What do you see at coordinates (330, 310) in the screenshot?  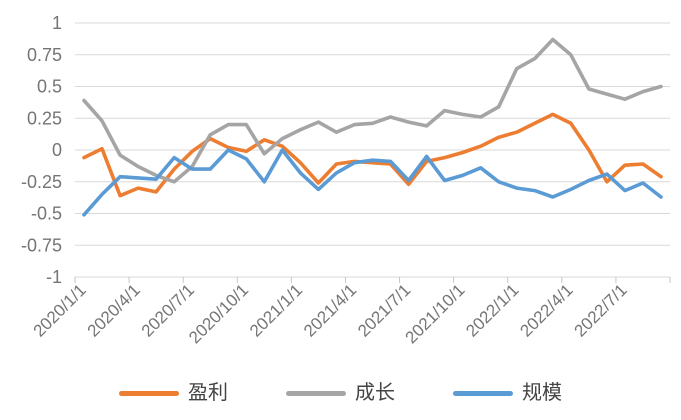 I see `x-axis-tick-label: 2021/4/1` at bounding box center [330, 310].